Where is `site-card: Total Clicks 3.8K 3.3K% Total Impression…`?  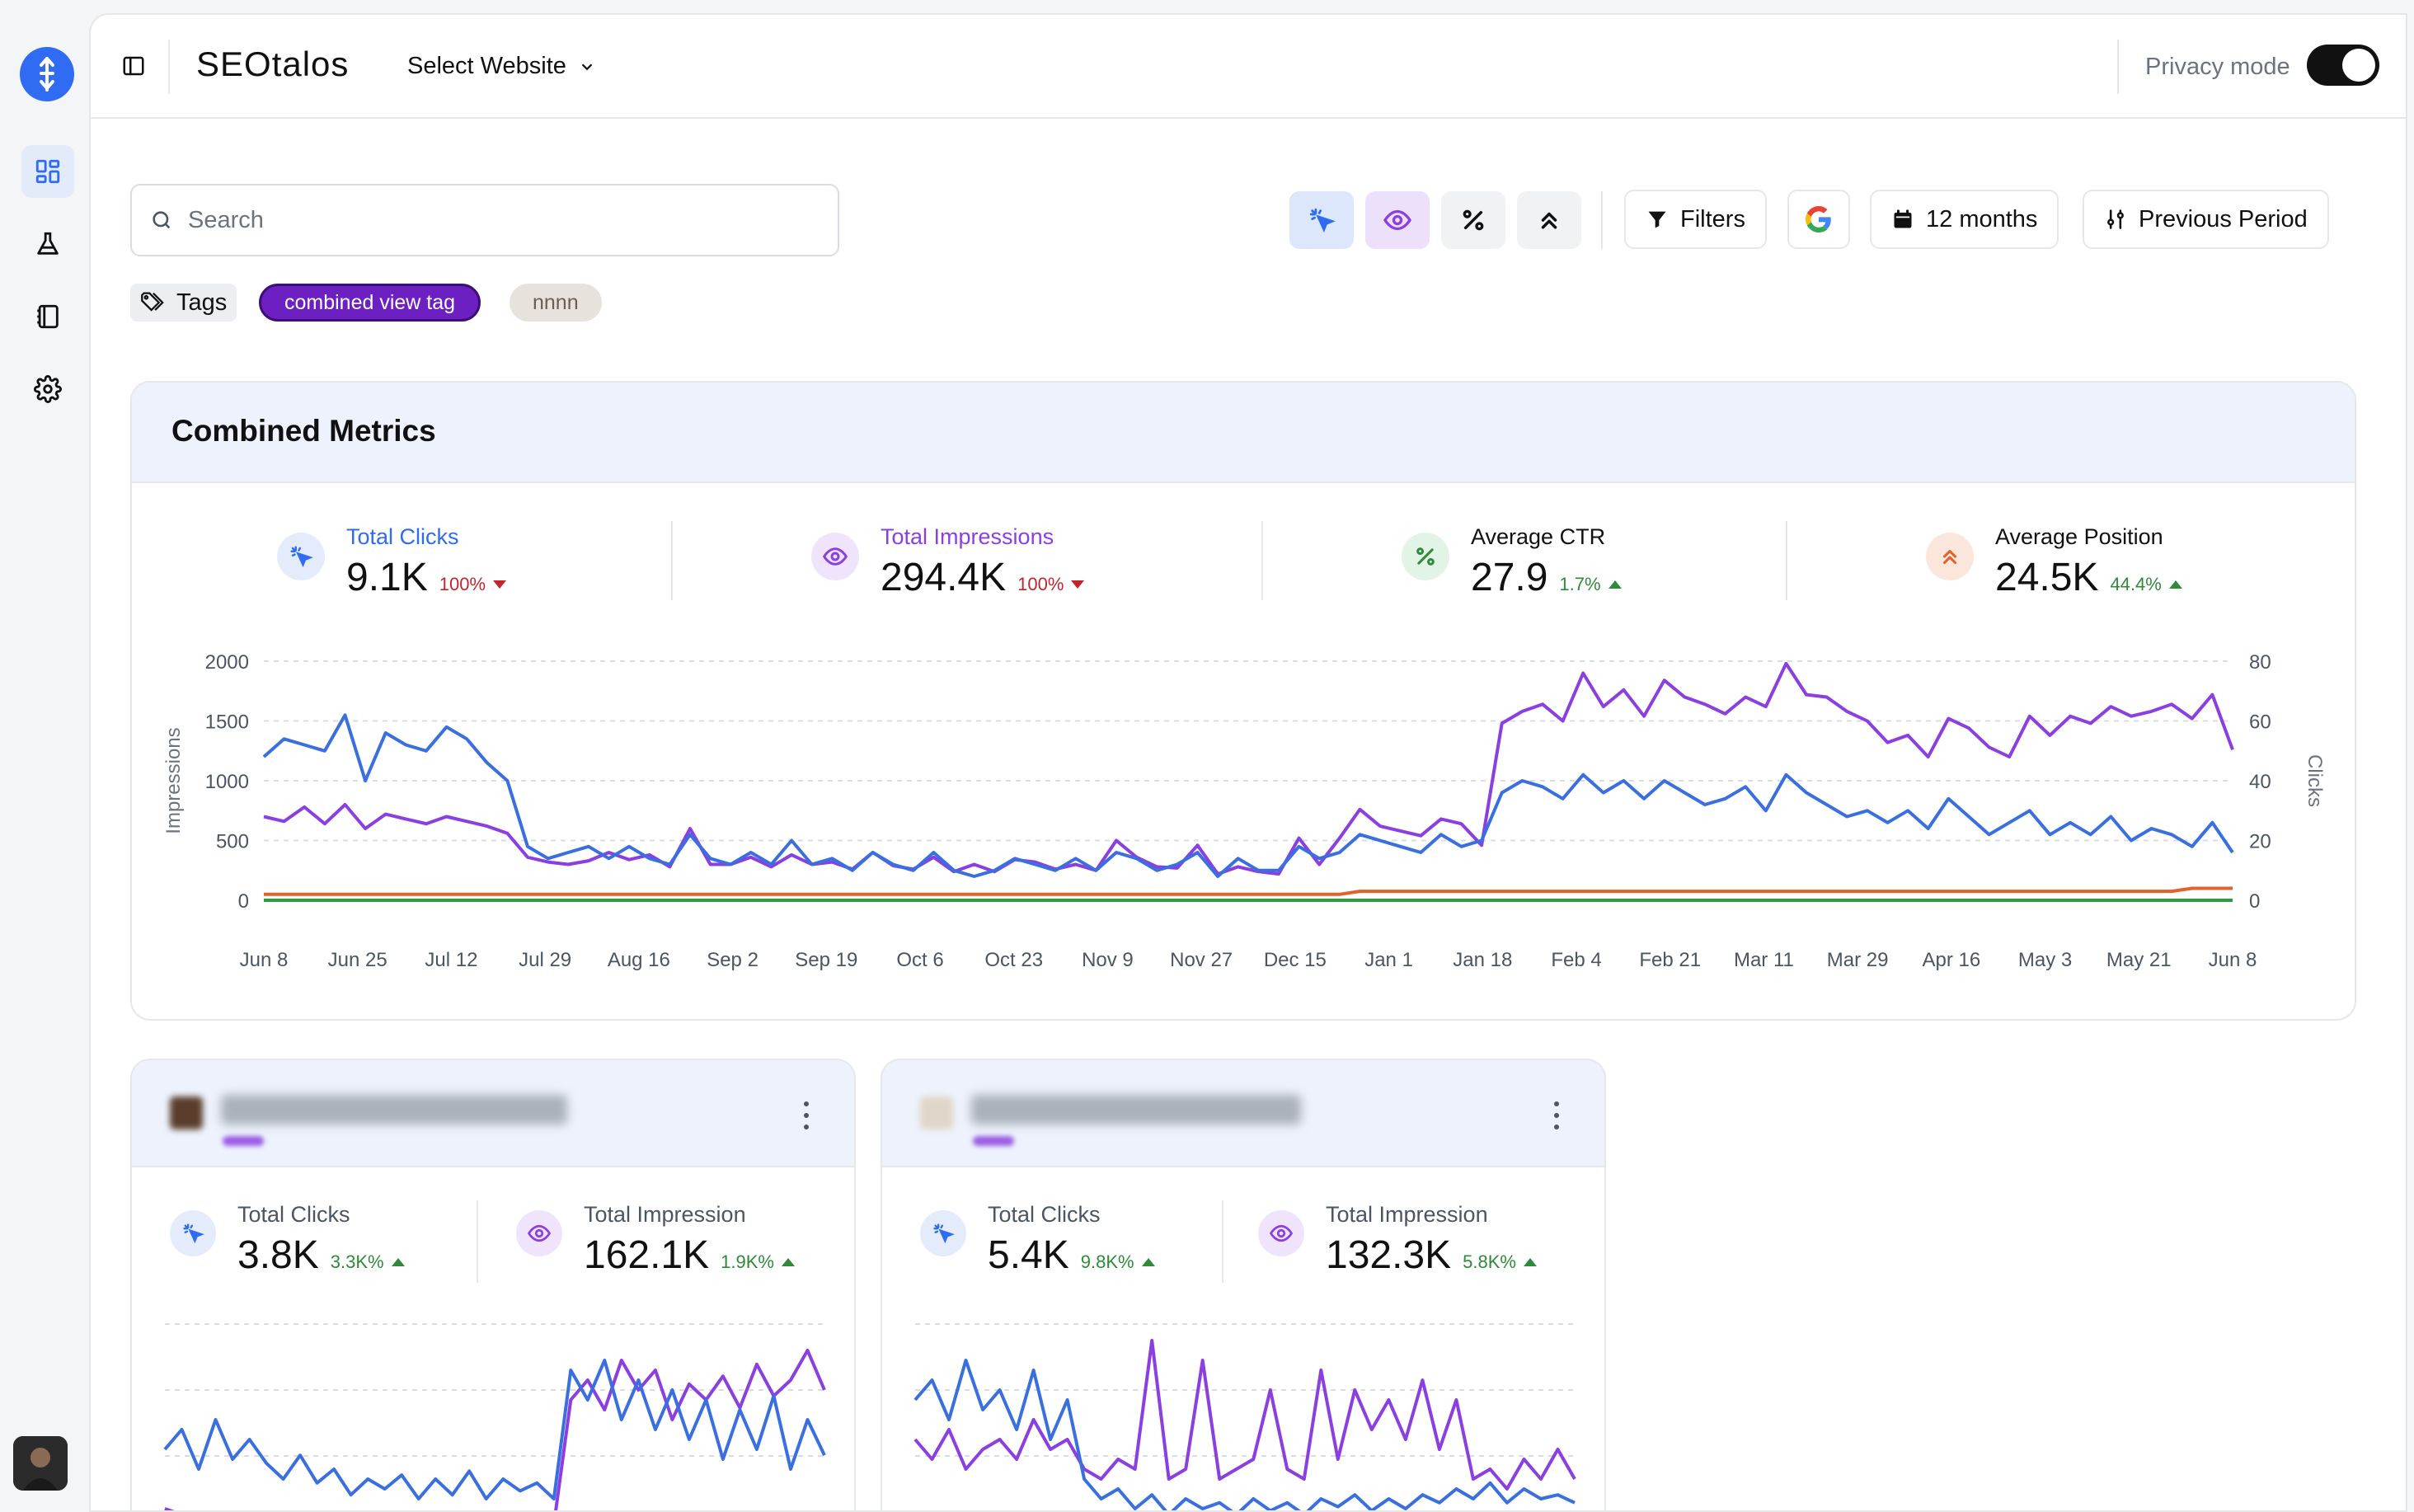 site-card: Total Clicks 3.8K 3.3K% Total Impression… is located at coordinates (493, 1285).